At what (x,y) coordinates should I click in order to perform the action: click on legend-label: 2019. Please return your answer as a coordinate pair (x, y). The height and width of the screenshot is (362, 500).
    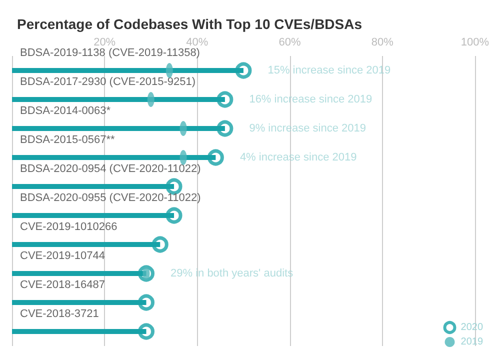
    Looking at the image, I should click on (472, 342).